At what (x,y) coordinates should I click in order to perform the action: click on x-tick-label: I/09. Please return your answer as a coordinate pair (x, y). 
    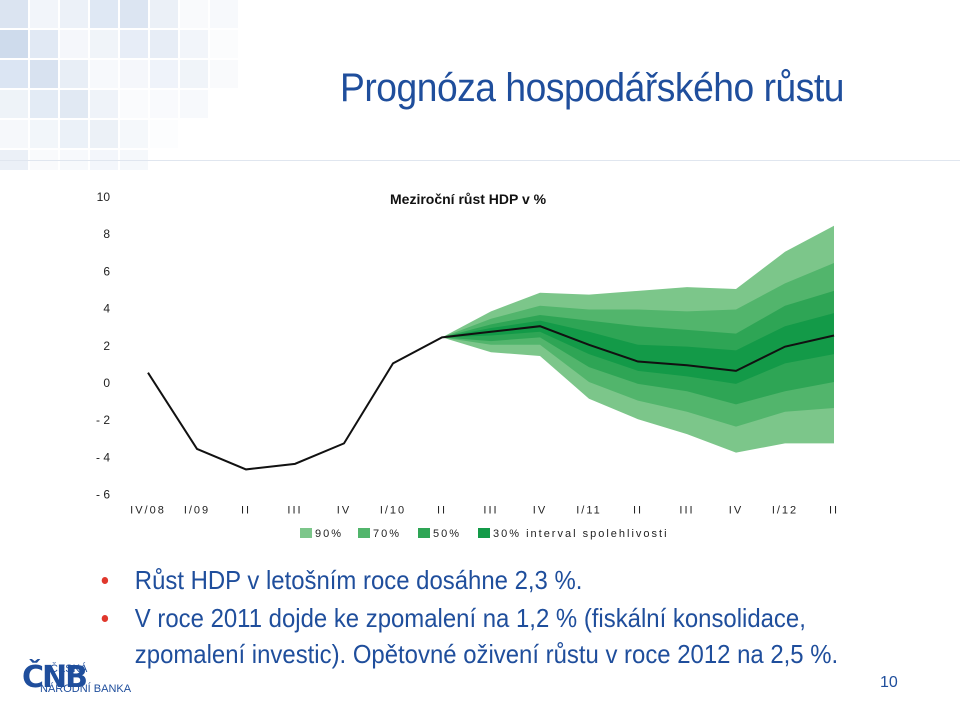
    Looking at the image, I should click on (197, 511).